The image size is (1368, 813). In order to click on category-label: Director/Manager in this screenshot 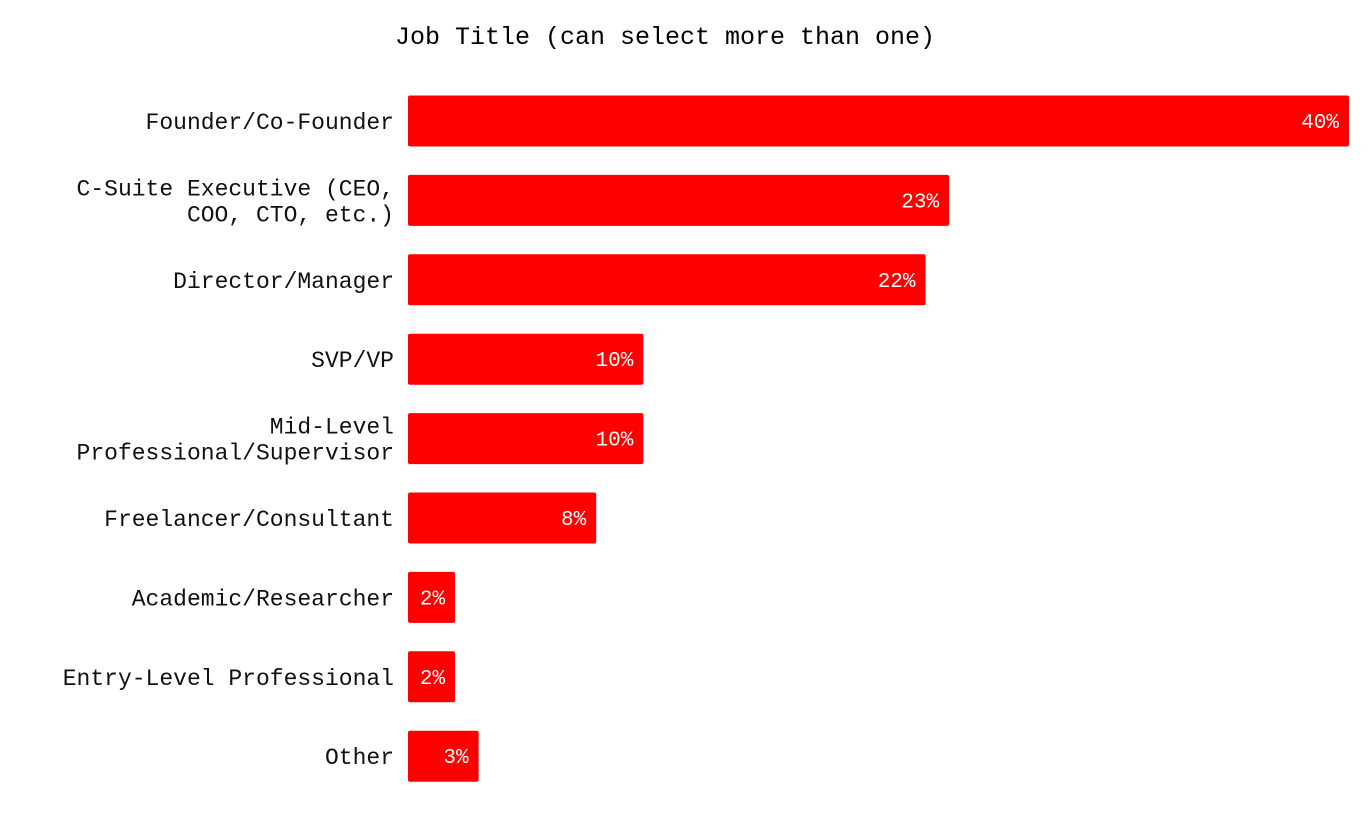, I will do `click(283, 282)`.